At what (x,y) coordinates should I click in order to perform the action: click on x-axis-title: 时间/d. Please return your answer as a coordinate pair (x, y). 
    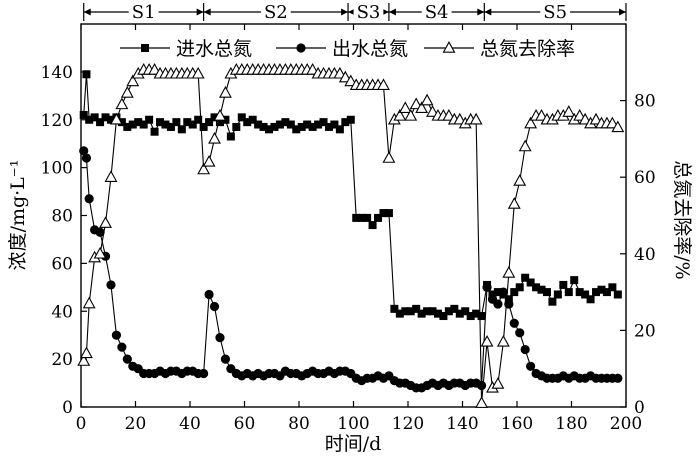
    Looking at the image, I should click on (353, 444).